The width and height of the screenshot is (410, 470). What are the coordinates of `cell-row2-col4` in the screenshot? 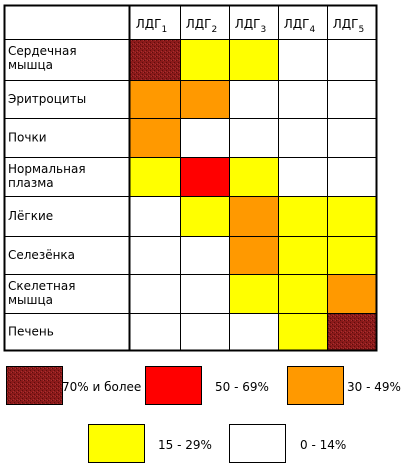 It's located at (302, 99).